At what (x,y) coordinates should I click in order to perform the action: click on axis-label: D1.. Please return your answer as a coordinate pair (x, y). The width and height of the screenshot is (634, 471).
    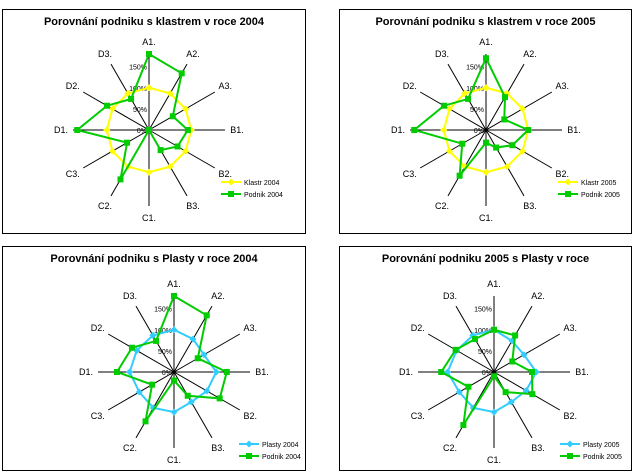
    Looking at the image, I should click on (86, 372).